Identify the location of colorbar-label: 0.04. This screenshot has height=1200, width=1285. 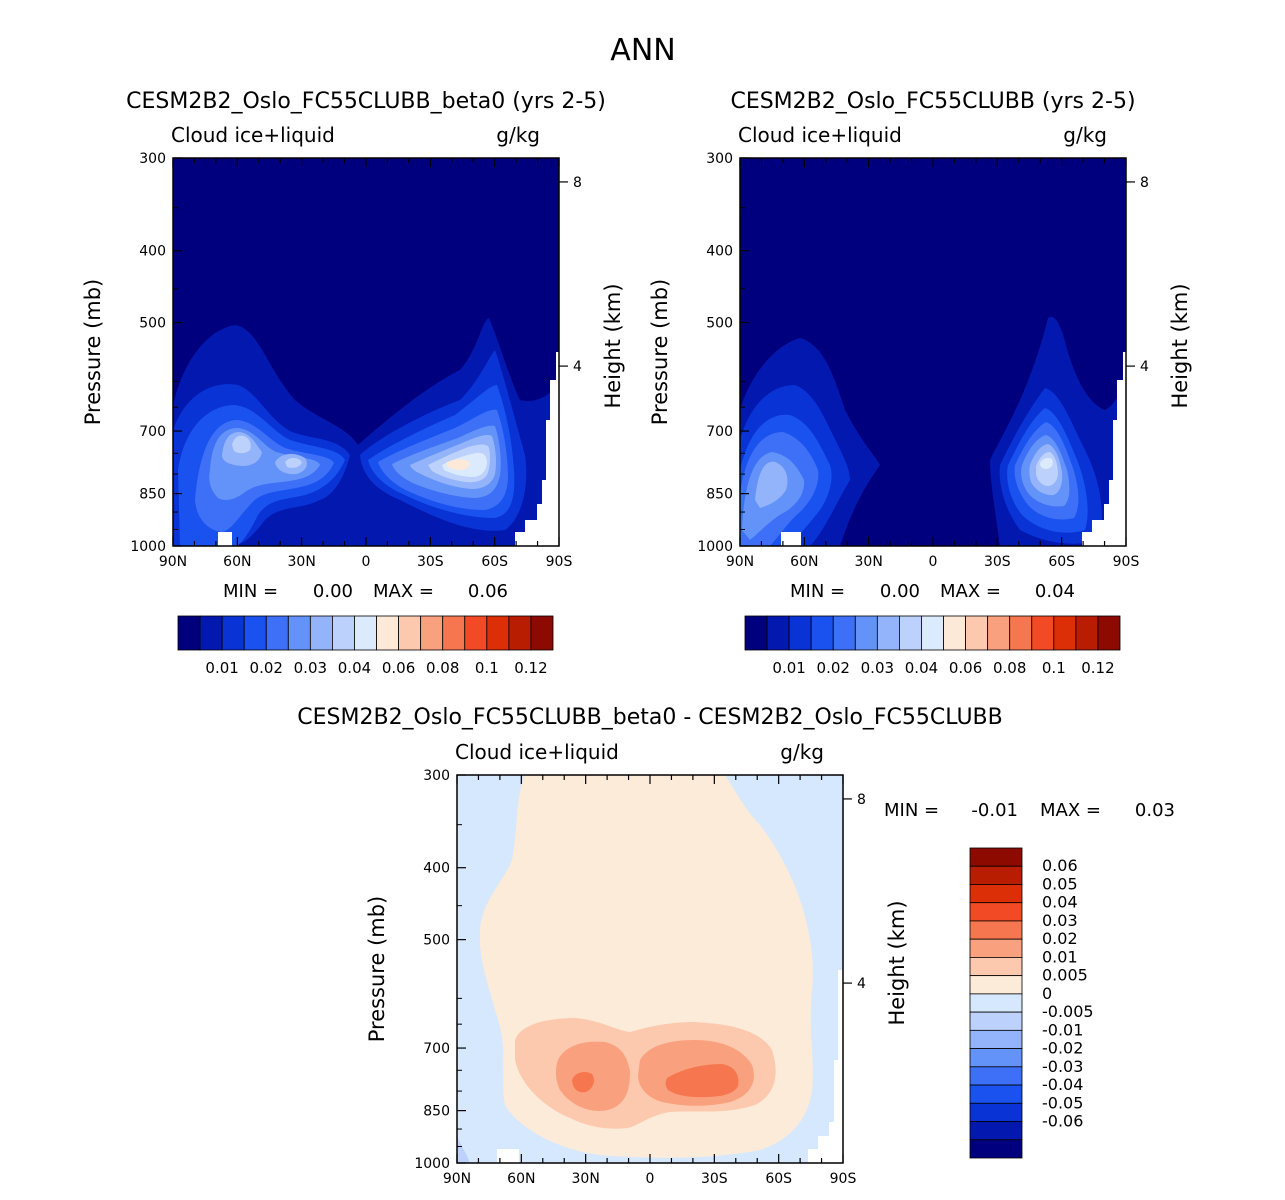
(354, 668).